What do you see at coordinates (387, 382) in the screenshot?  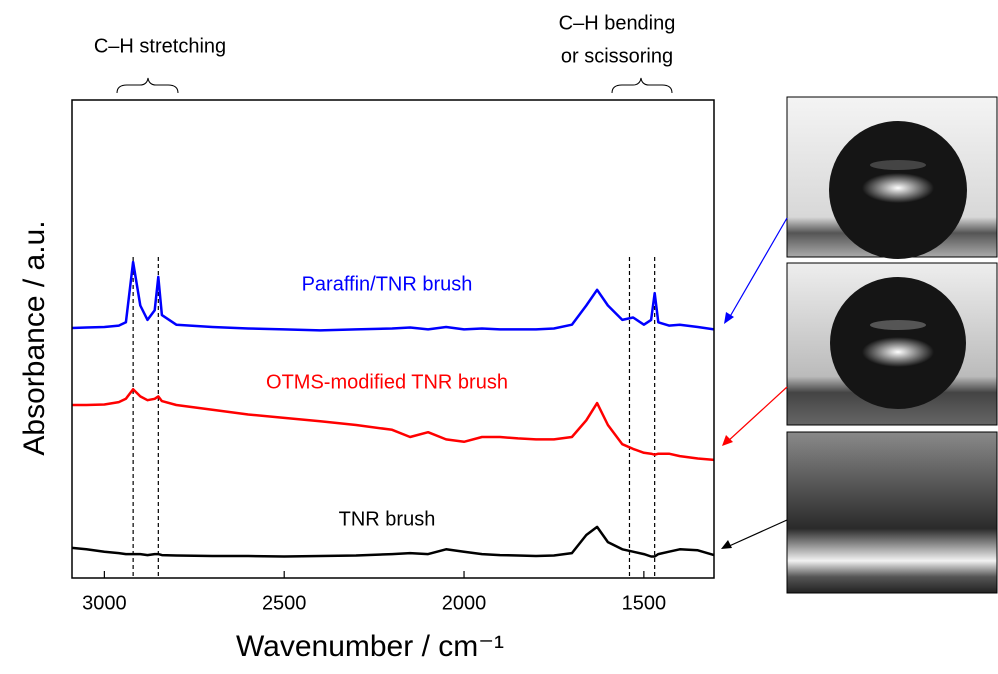 I see `series-label: OTMS-modified TNR brush` at bounding box center [387, 382].